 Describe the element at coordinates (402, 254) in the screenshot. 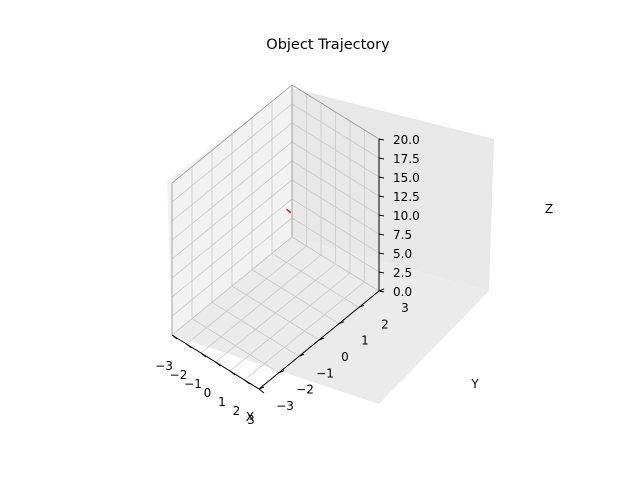

I see `z-tick-label: 5.0` at that location.